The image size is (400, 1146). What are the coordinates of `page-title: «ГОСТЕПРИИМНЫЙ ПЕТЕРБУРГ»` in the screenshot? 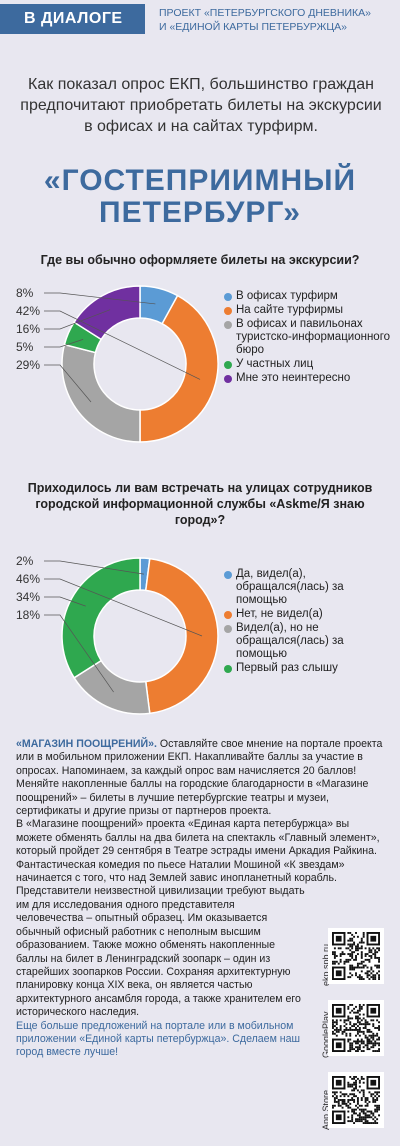 It's located at (200, 197).